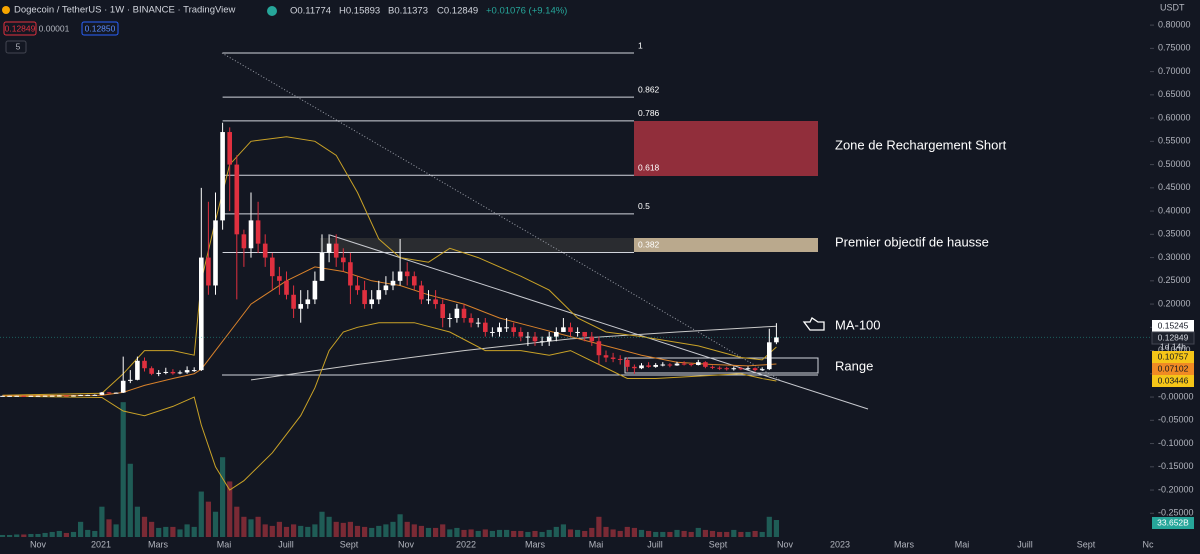 Image resolution: width=1200 pixels, height=554 pixels. Describe the element at coordinates (310, 11) in the screenshot. I see `ohlc-value: O0.11774` at that location.